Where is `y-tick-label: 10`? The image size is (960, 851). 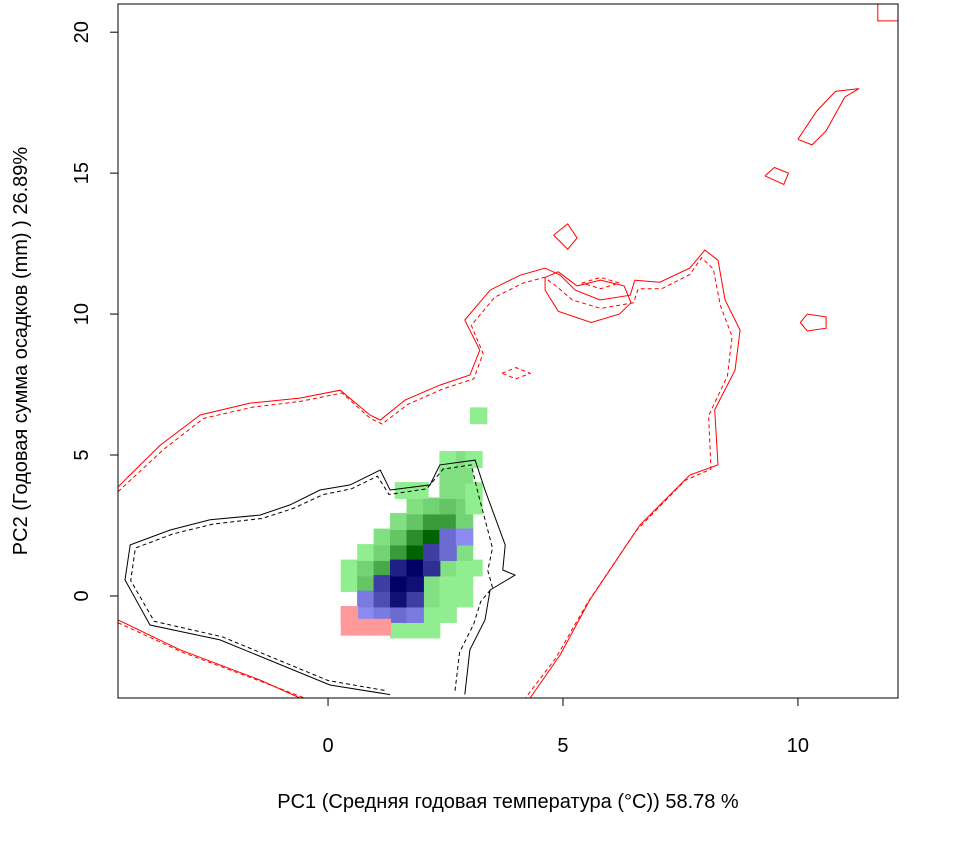 y-tick-label: 10 is located at coordinates (82, 314).